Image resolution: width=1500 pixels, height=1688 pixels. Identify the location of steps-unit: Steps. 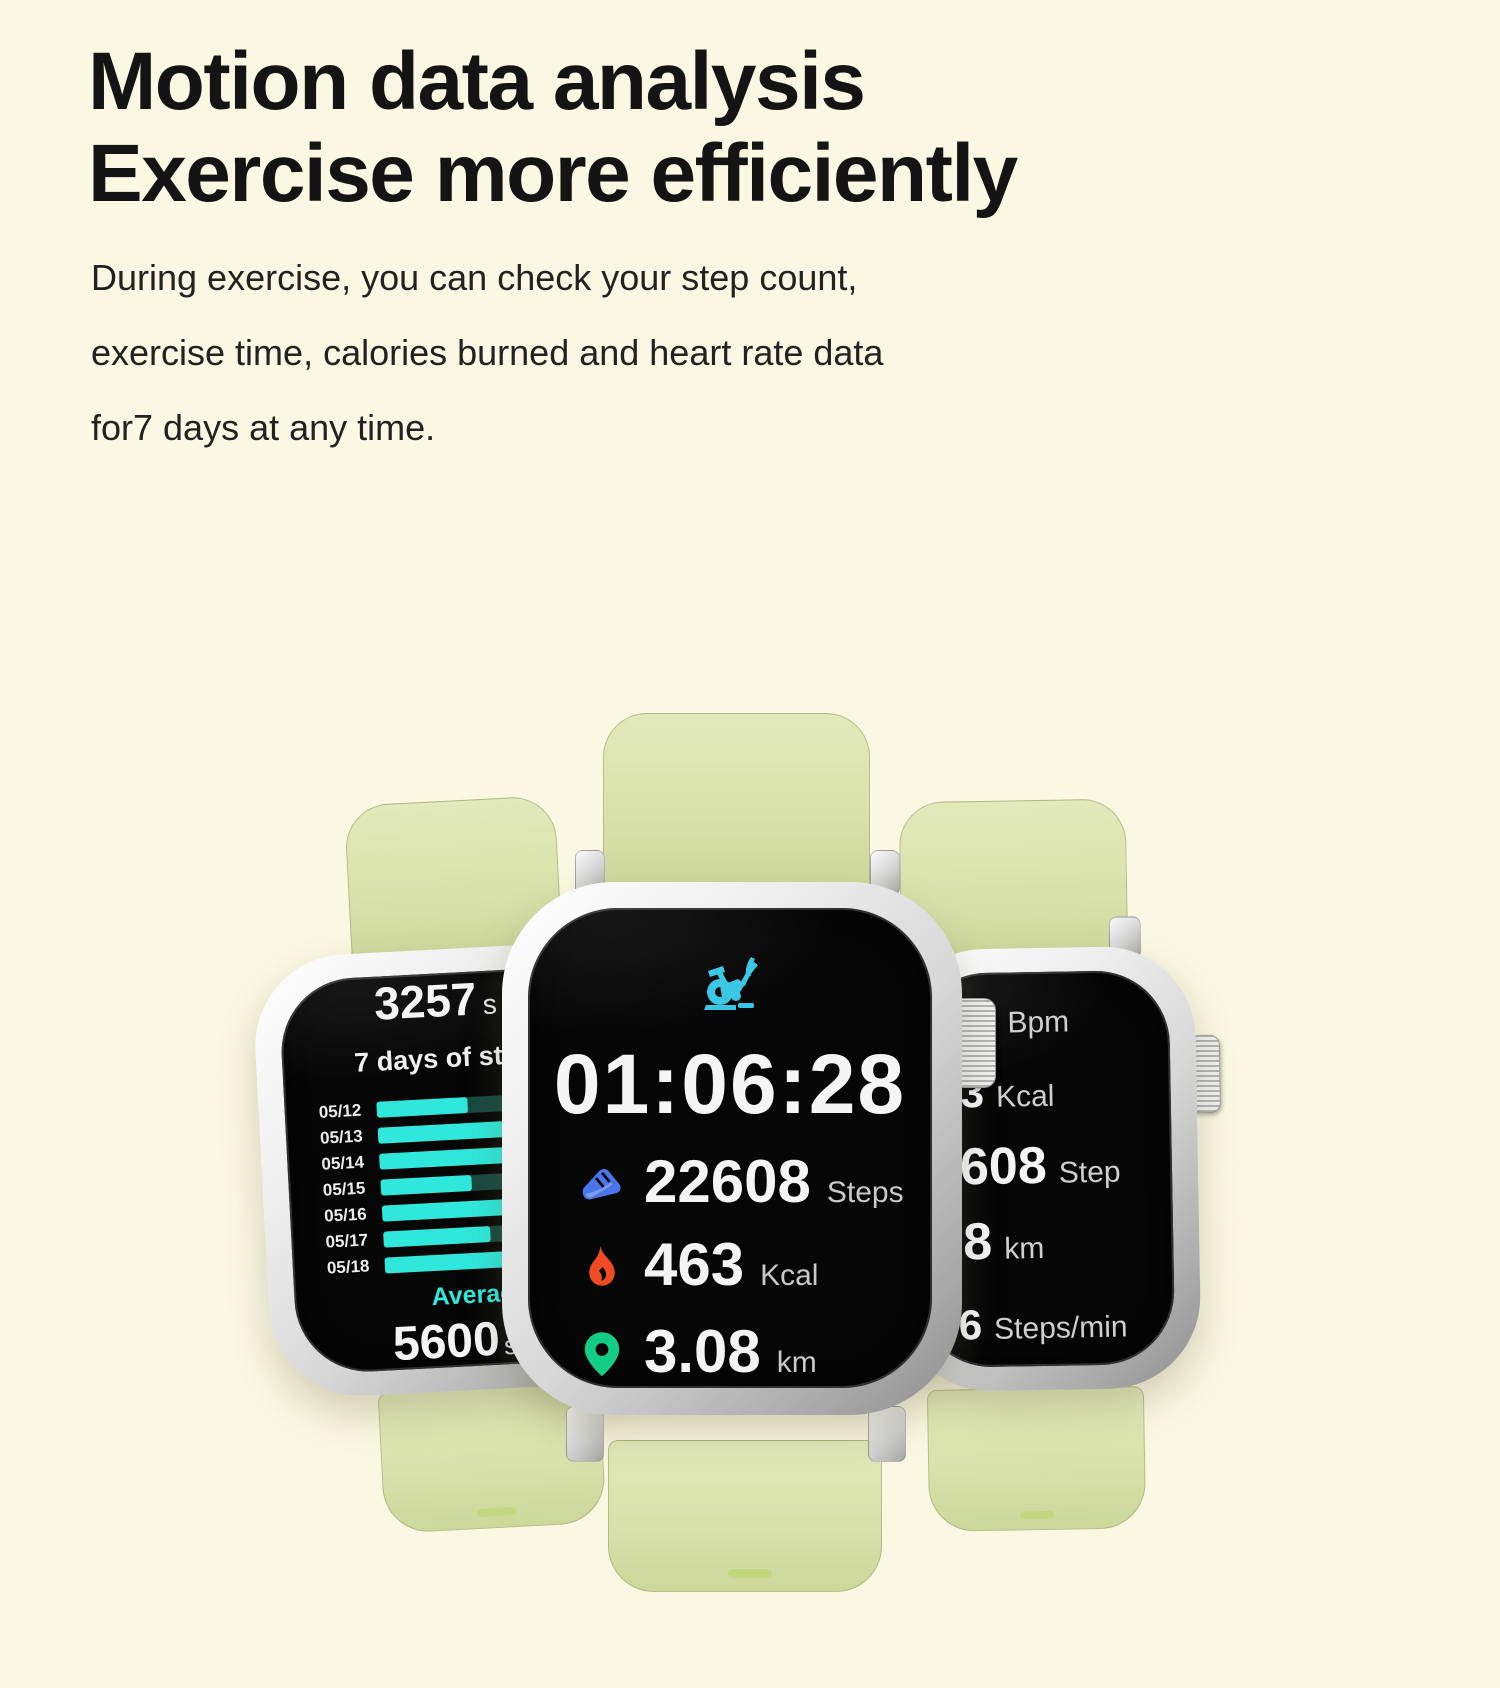
(865, 1192).